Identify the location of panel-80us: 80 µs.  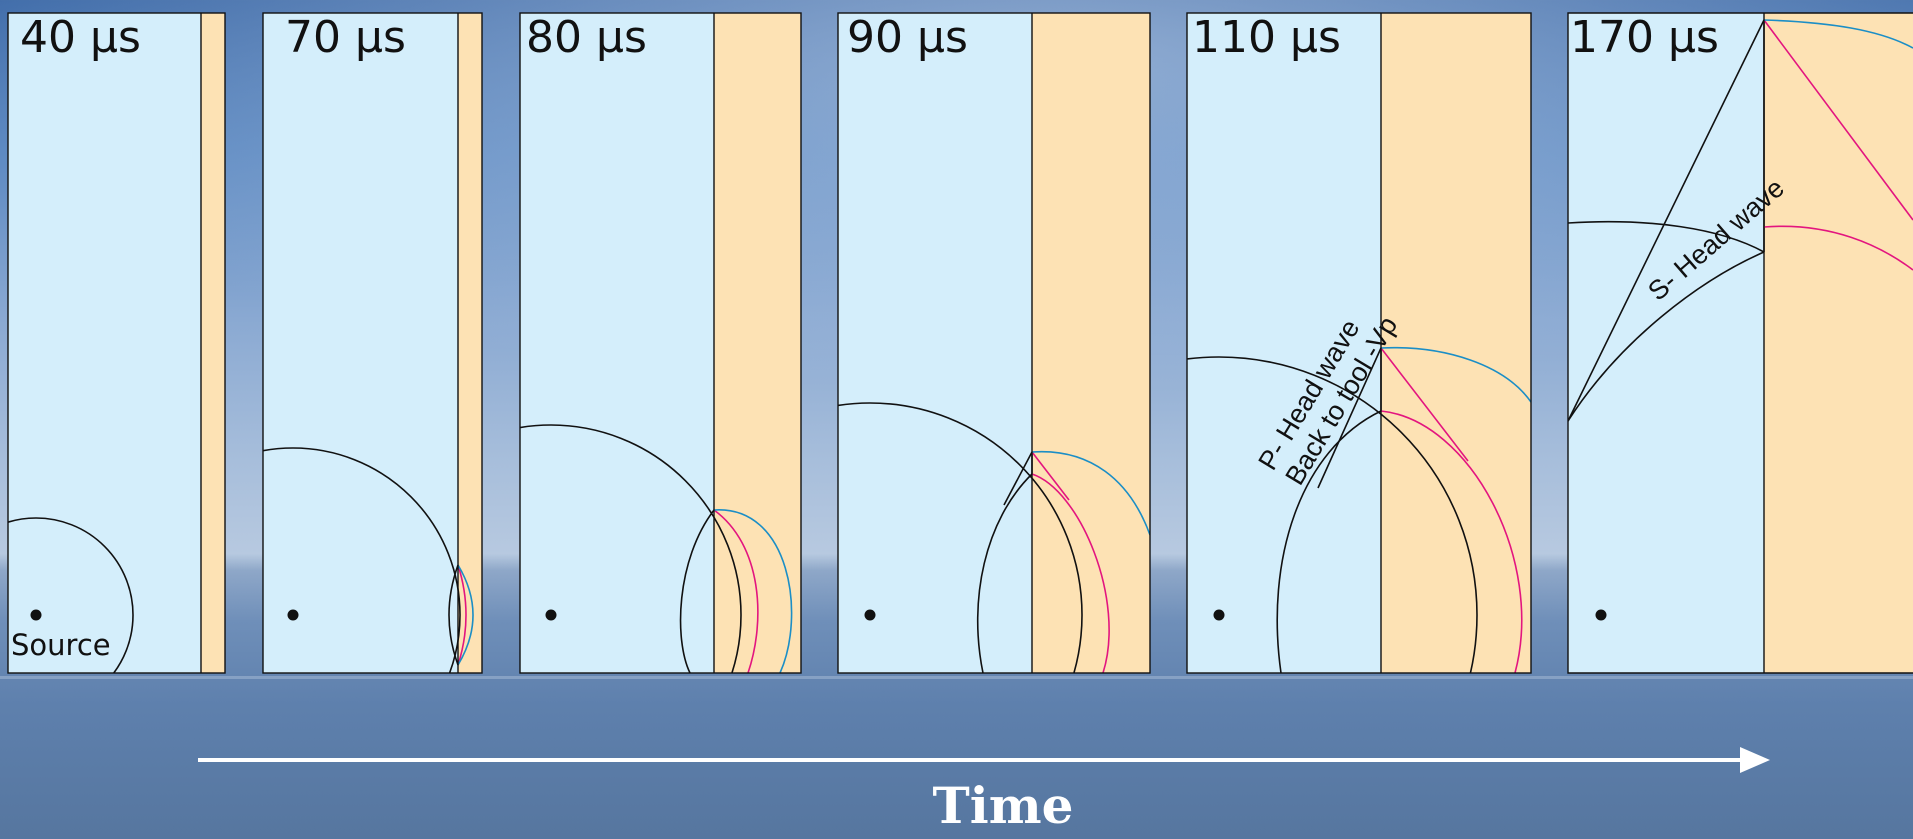
(660, 343).